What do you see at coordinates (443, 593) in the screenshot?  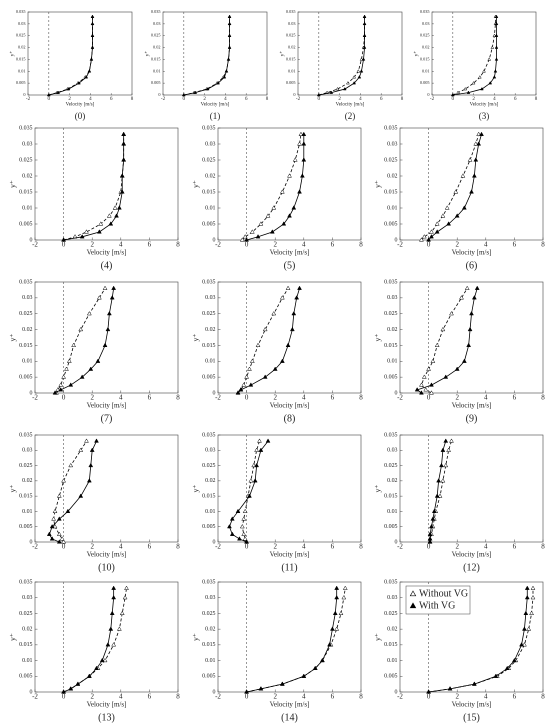 I see `legend-label: Without VG` at bounding box center [443, 593].